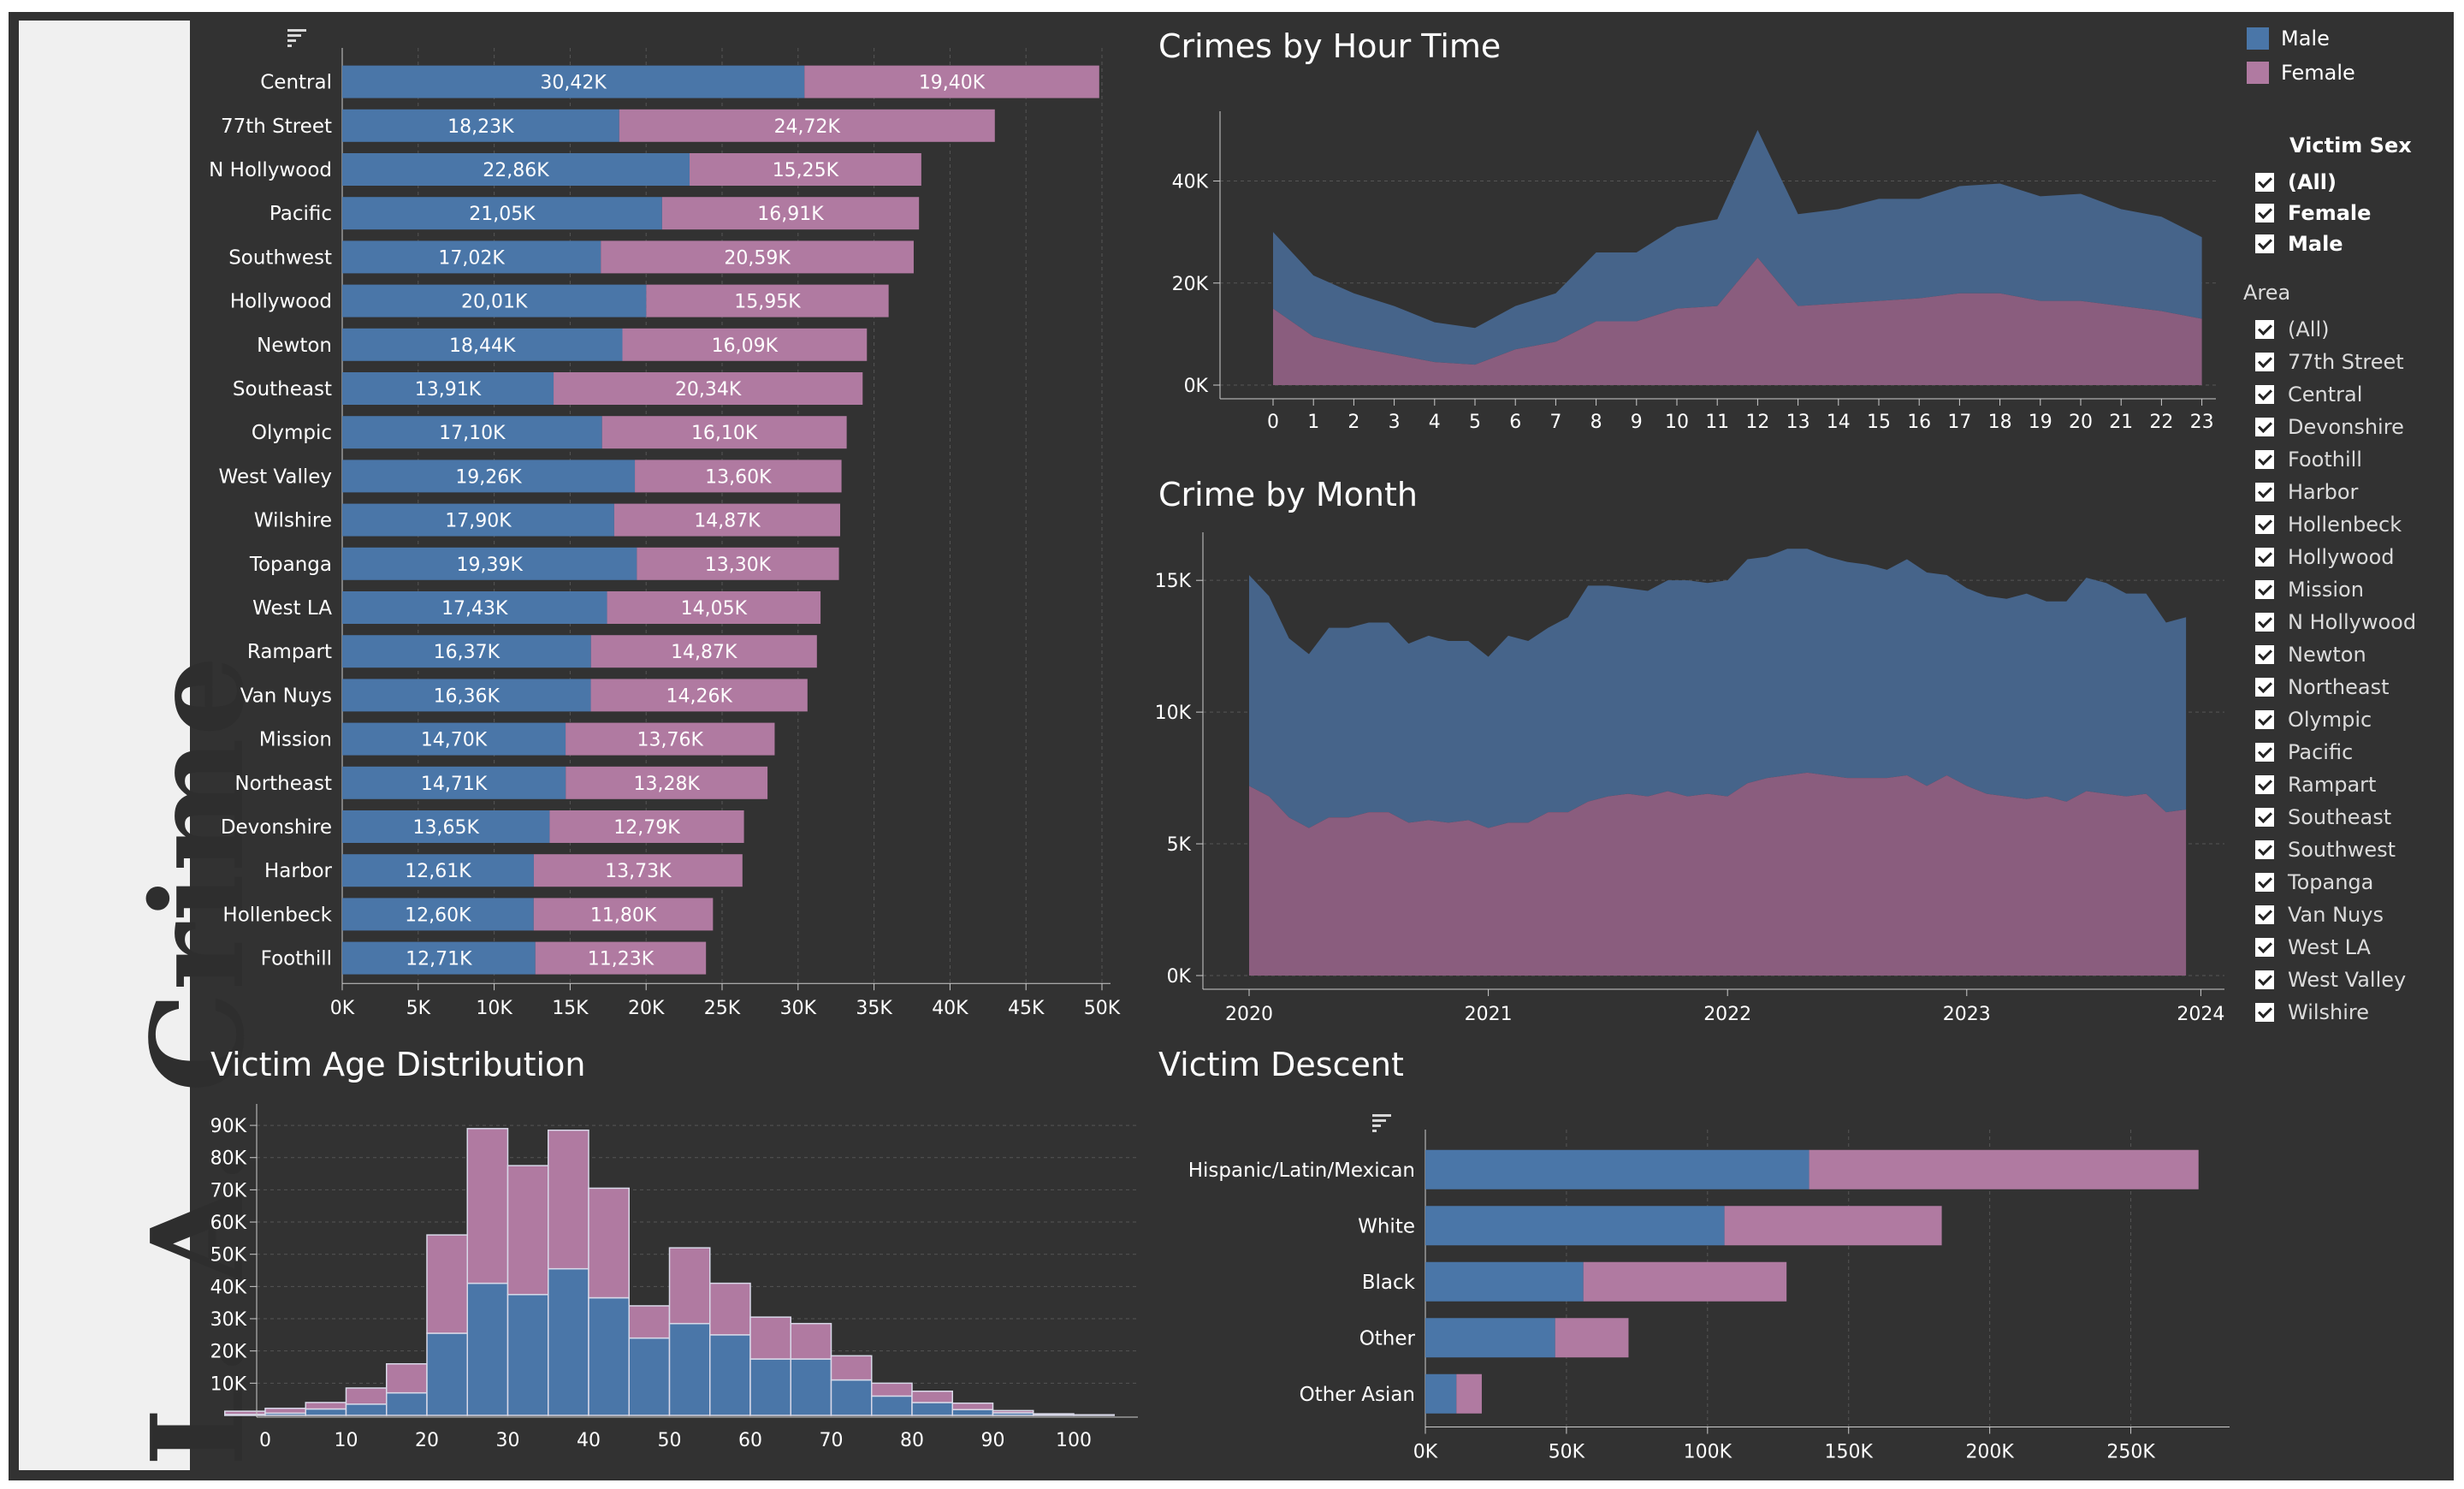  What do you see at coordinates (993, 1441) in the screenshot?
I see `x-tick-label: 90` at bounding box center [993, 1441].